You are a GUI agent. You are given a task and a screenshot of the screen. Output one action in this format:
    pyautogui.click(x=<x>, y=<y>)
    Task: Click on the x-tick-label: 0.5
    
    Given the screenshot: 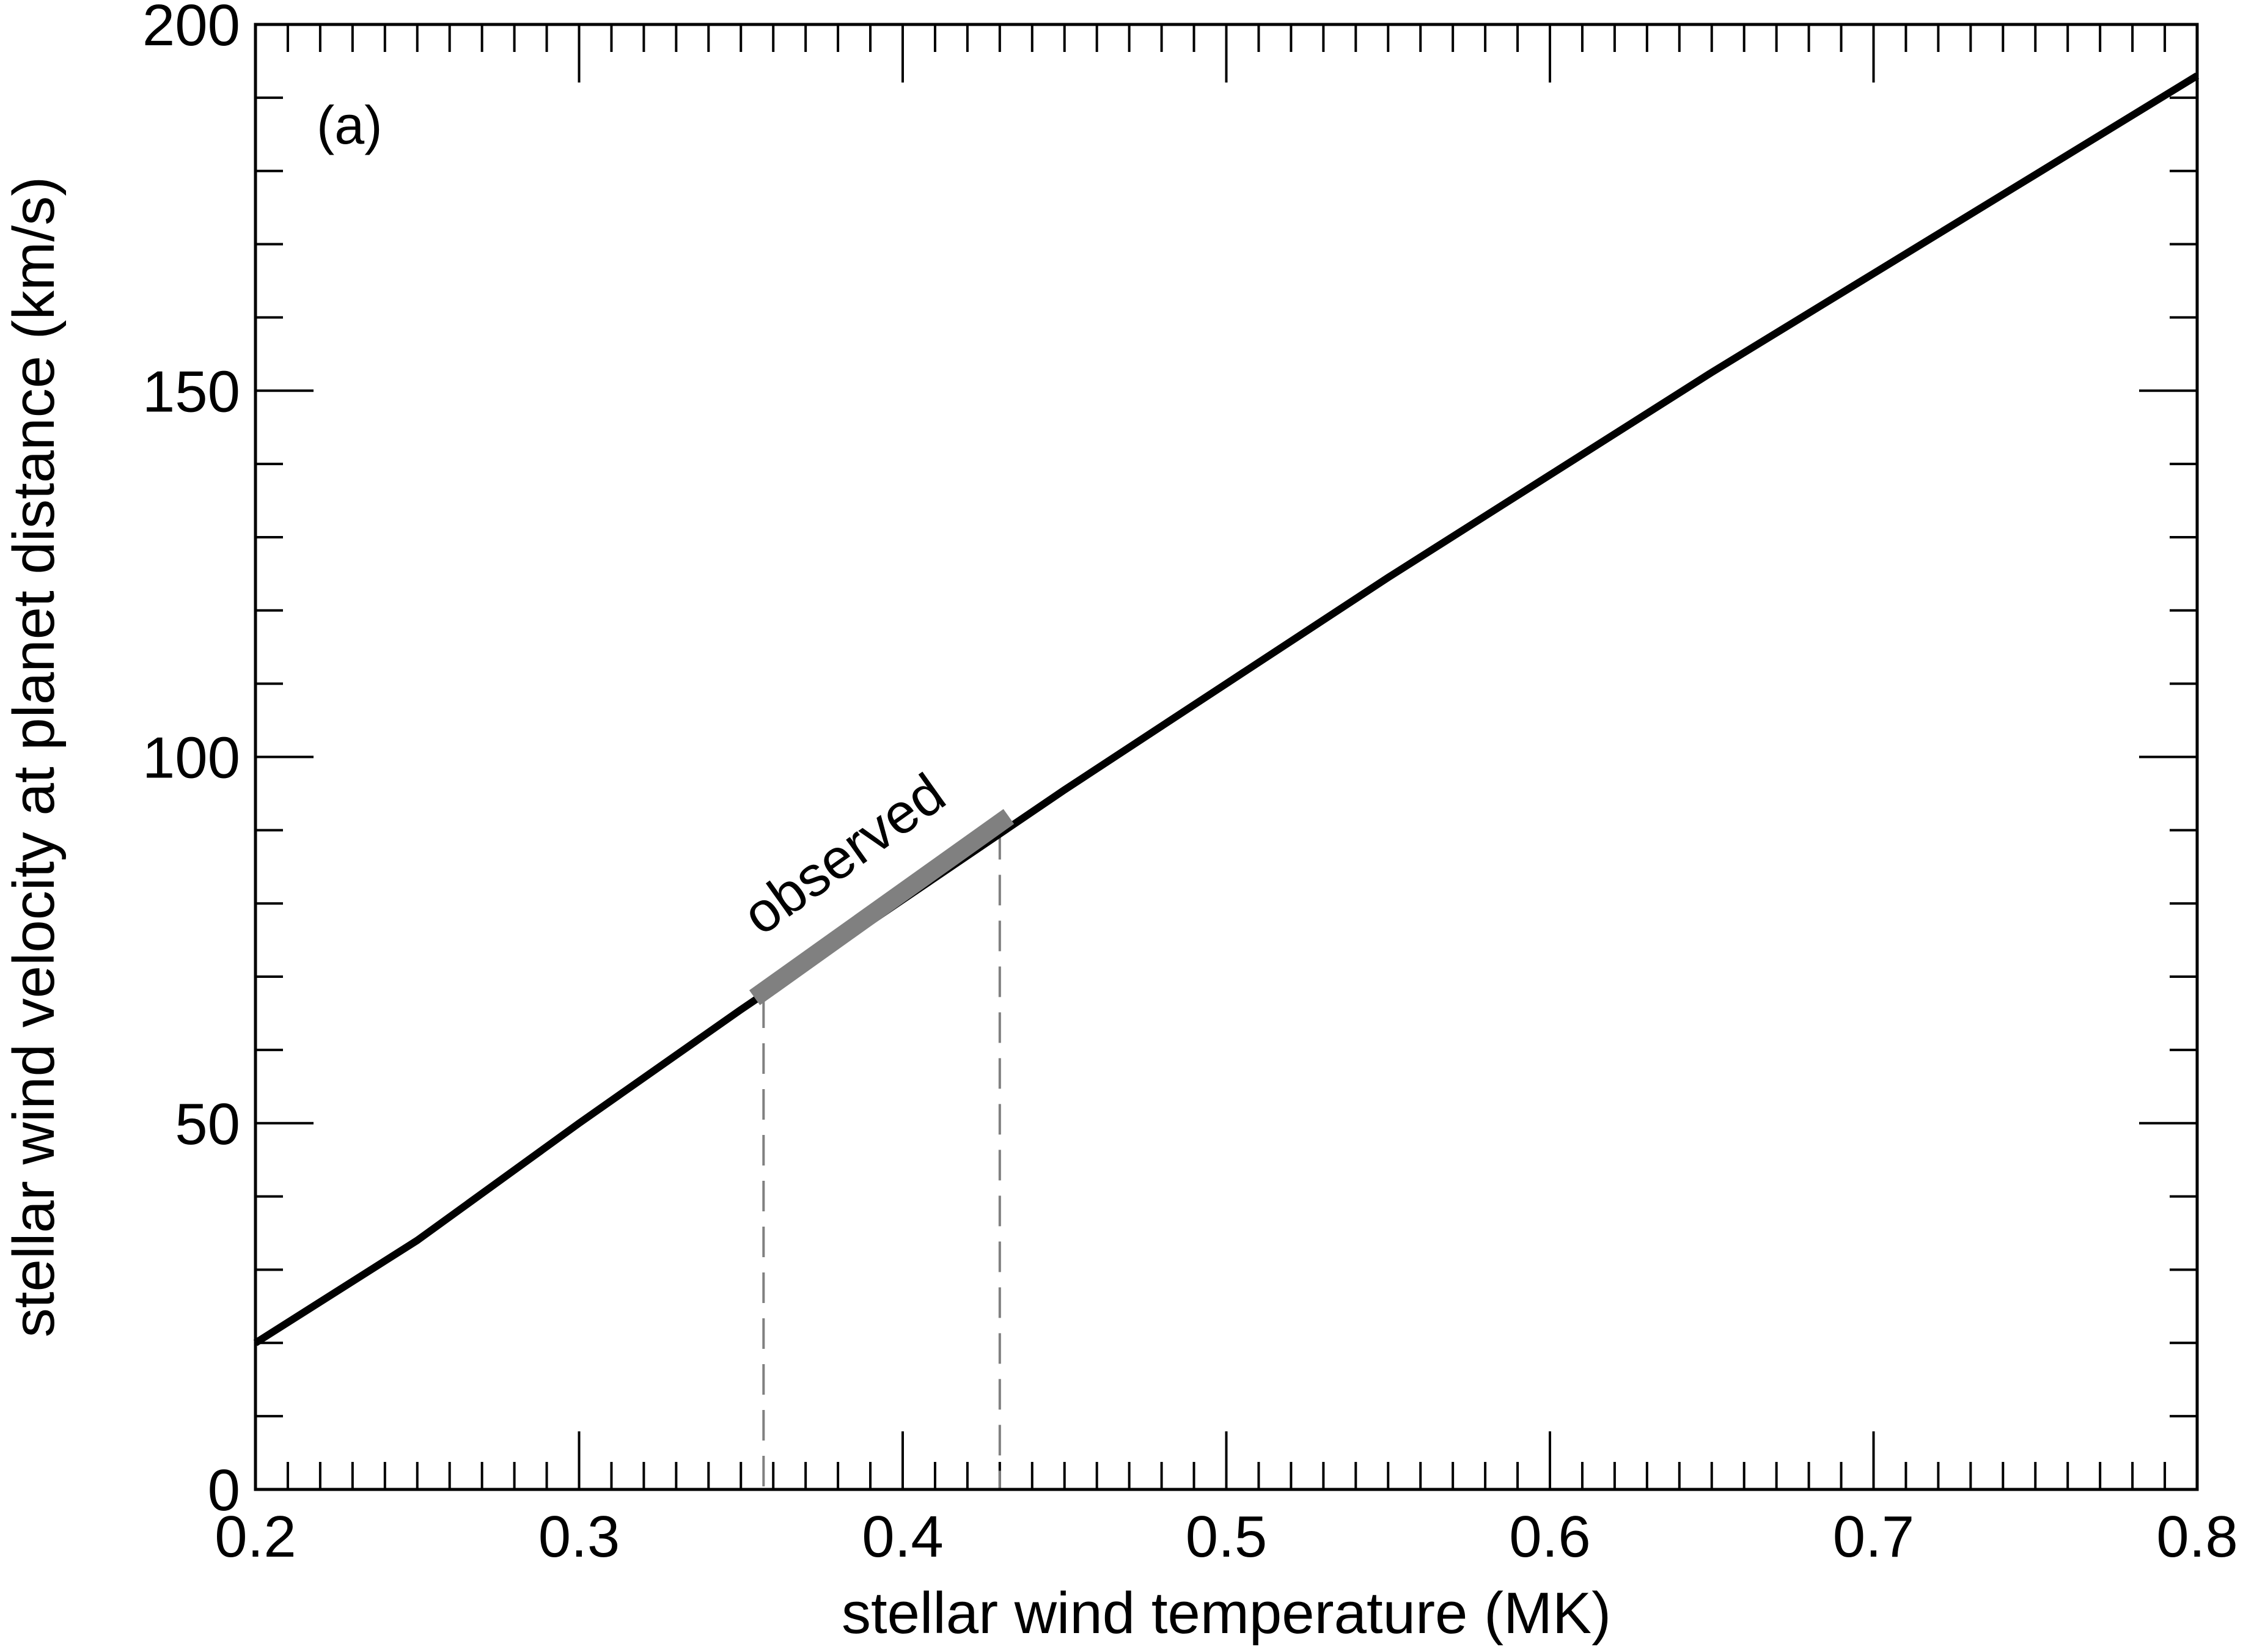 What is the action you would take?
    pyautogui.click(x=1226, y=1536)
    